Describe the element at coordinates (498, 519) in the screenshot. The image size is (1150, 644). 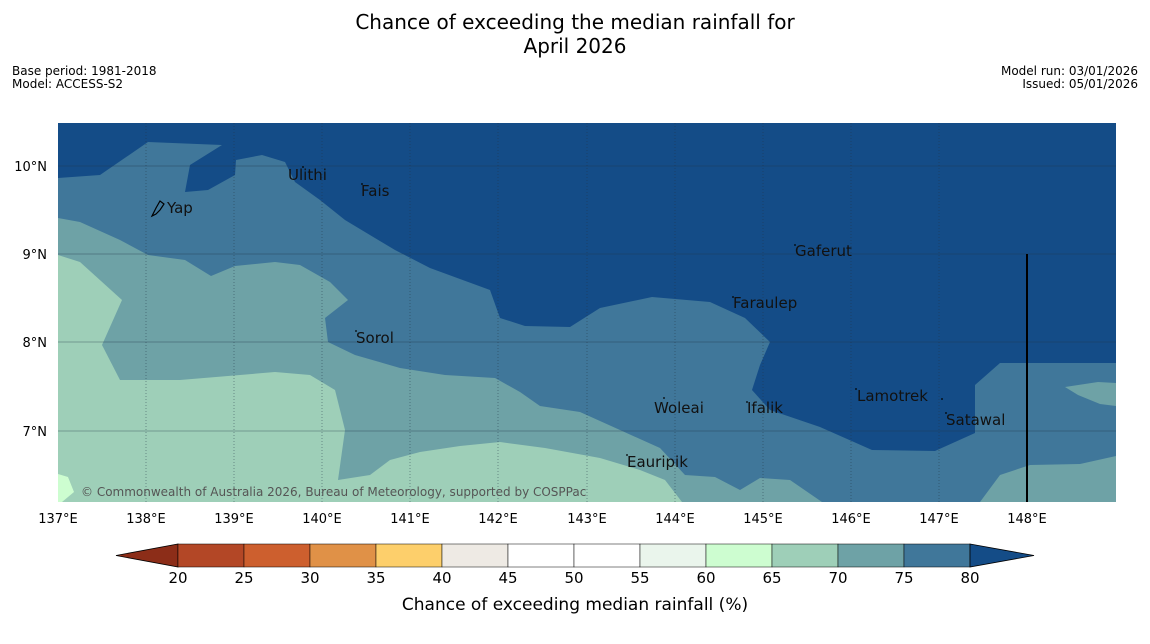
I see `lon-label-142e: 142°E` at that location.